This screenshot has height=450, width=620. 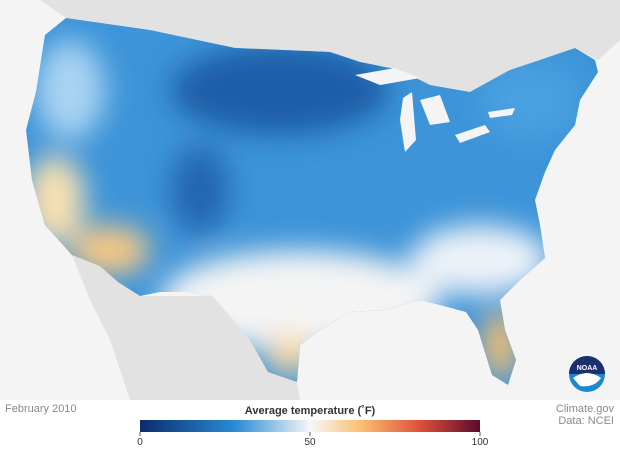 I want to click on great-lakes, so click(x=435, y=110).